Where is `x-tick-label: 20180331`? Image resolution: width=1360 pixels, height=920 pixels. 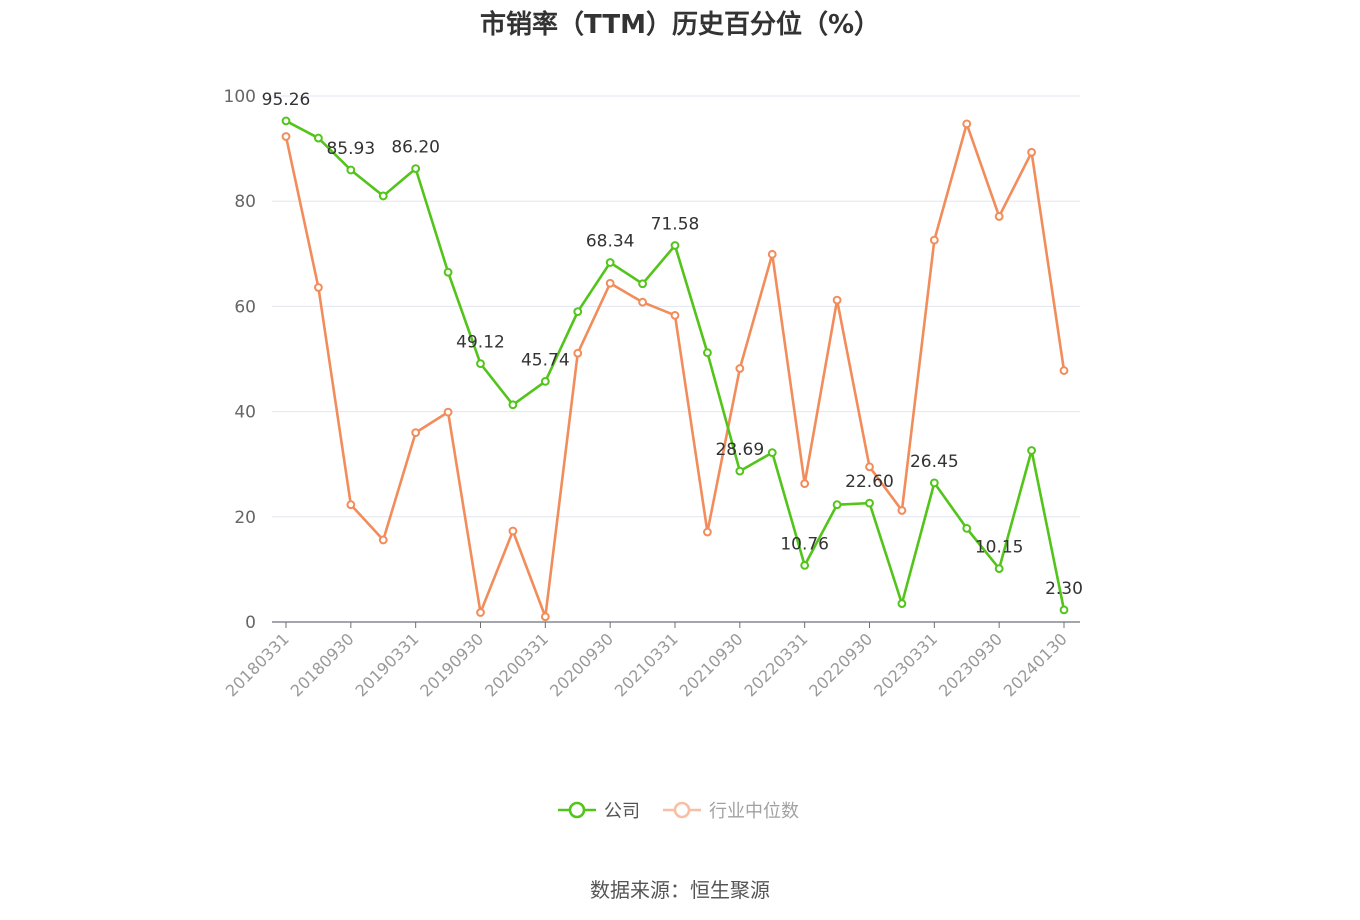 x-tick-label: 20180331 is located at coordinates (257, 664).